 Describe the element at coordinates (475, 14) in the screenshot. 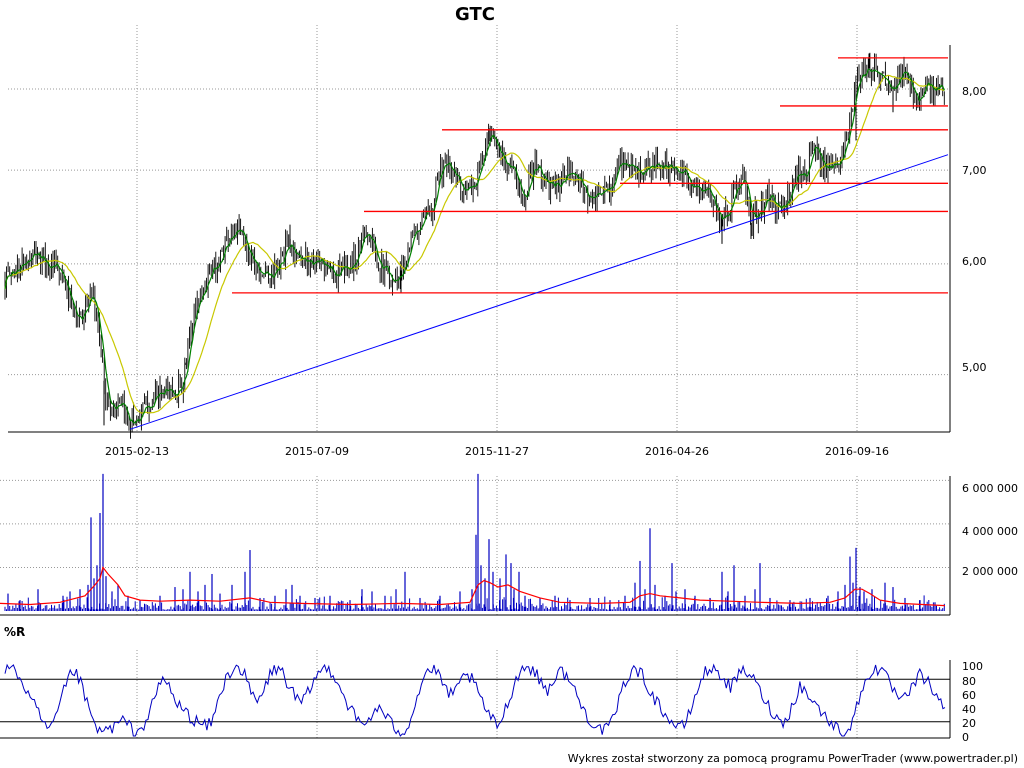

I see `chart-title: GTC` at that location.